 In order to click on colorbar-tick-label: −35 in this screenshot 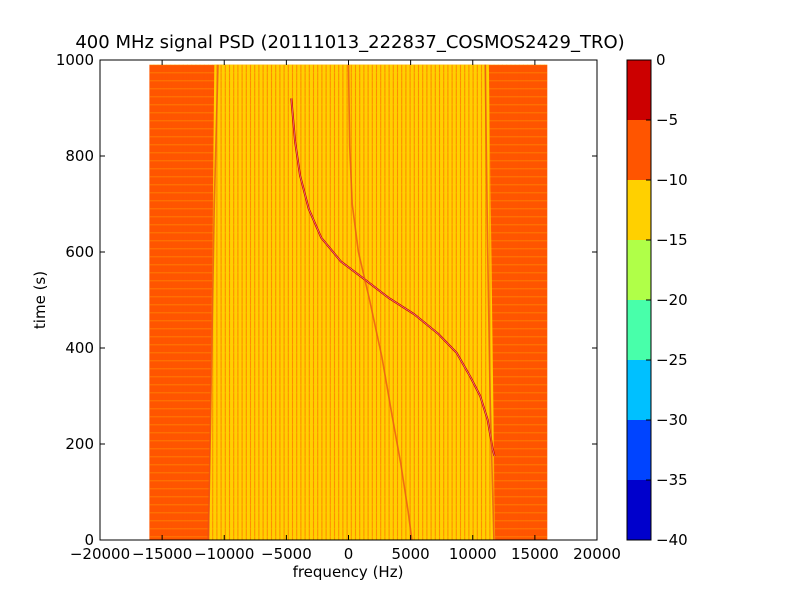, I will do `click(672, 480)`.